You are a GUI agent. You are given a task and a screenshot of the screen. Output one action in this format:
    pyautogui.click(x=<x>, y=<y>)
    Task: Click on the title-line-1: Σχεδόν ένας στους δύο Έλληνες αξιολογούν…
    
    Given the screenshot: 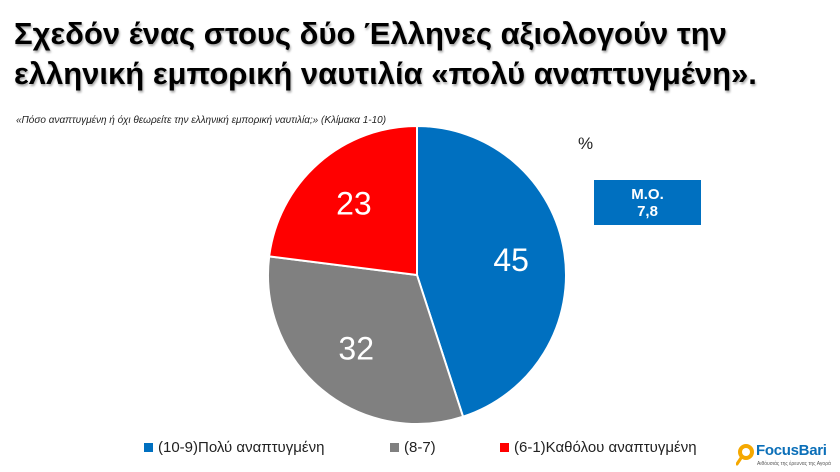 What is the action you would take?
    pyautogui.click(x=370, y=33)
    